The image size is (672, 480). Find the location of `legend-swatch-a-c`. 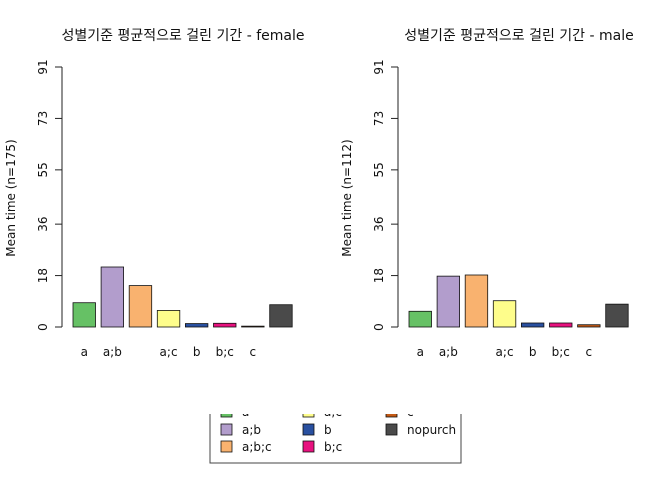

legend-swatch-a-c is located at coordinates (308, 416).